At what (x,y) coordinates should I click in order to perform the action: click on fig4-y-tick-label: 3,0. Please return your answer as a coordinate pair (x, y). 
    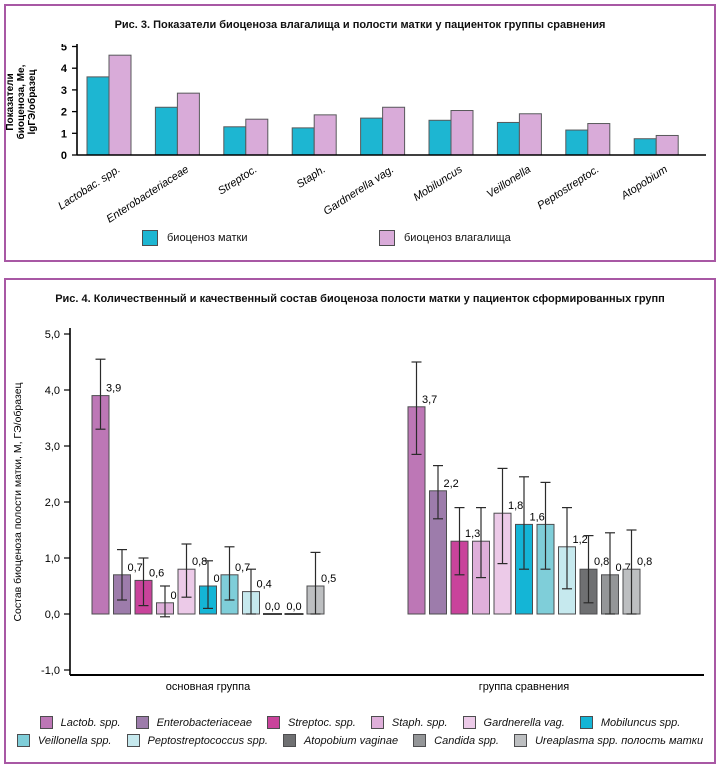
    Looking at the image, I should click on (52, 447).